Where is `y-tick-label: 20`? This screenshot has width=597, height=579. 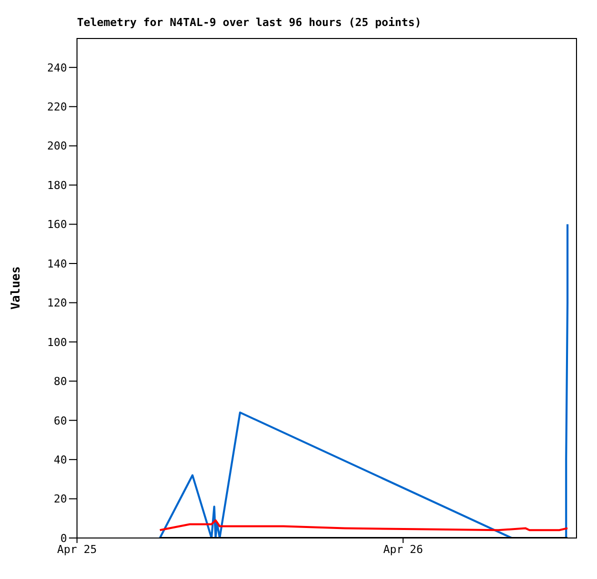
y-tick-label: 20 is located at coordinates (60, 499).